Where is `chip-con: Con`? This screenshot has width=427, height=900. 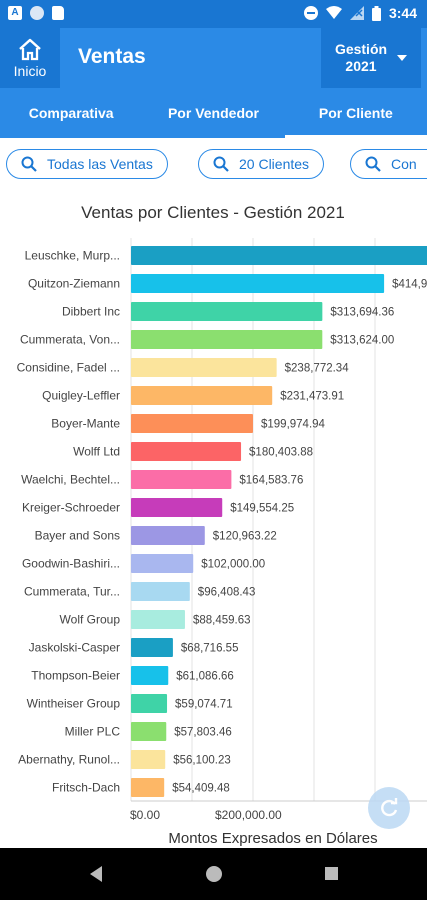 chip-con: Con is located at coordinates (388, 164).